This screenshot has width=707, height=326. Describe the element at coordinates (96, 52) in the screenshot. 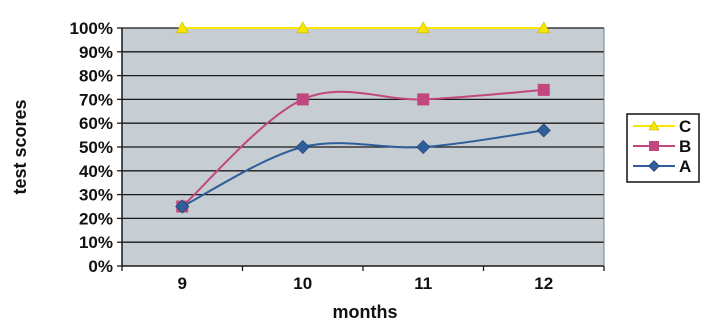

I see `y-tick-label: 90%` at that location.